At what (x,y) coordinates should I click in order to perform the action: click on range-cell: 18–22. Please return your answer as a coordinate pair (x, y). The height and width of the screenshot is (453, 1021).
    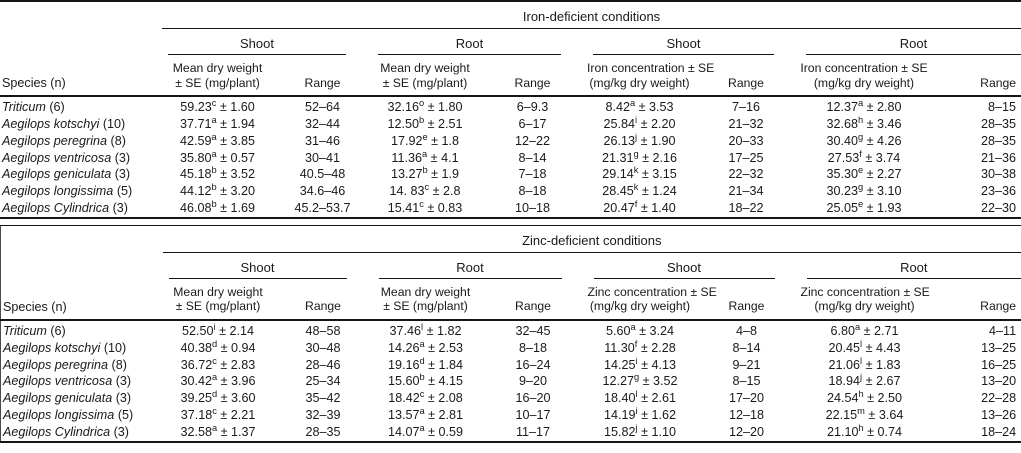
    Looking at the image, I should click on (746, 207).